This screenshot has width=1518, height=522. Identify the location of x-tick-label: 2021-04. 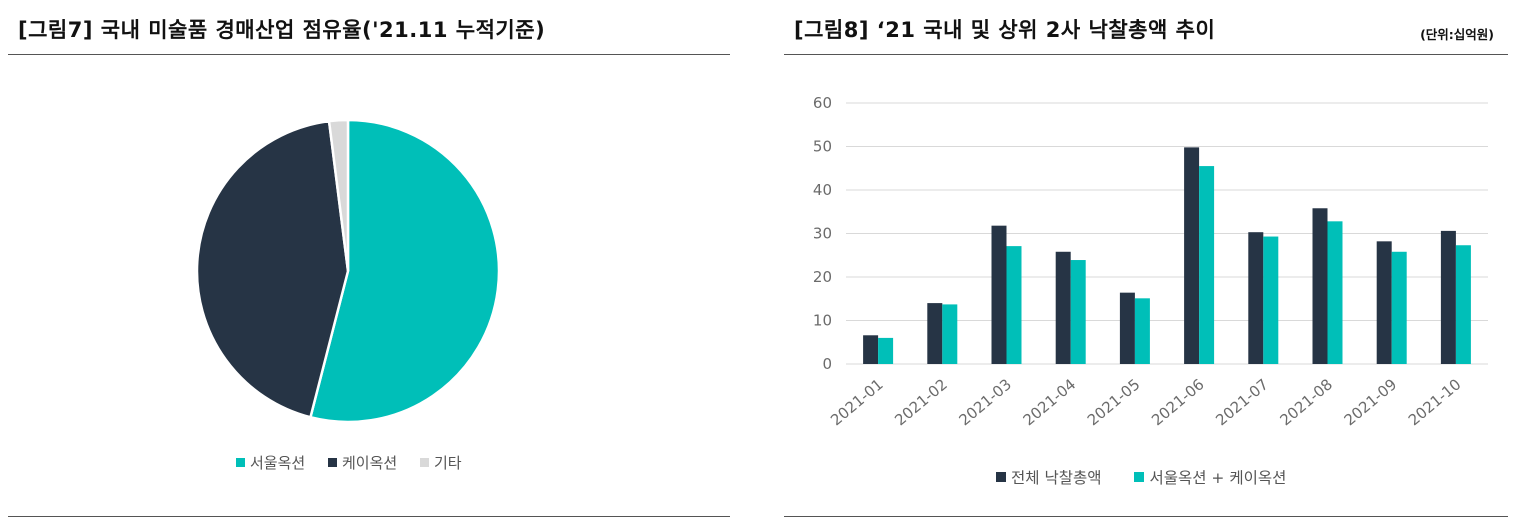
(1050, 402).